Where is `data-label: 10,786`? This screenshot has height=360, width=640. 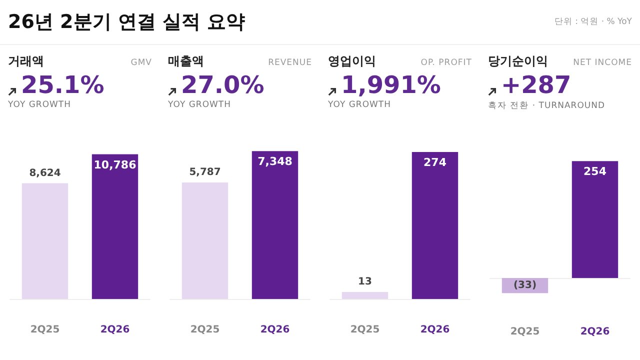 data-label: 10,786 is located at coordinates (115, 165).